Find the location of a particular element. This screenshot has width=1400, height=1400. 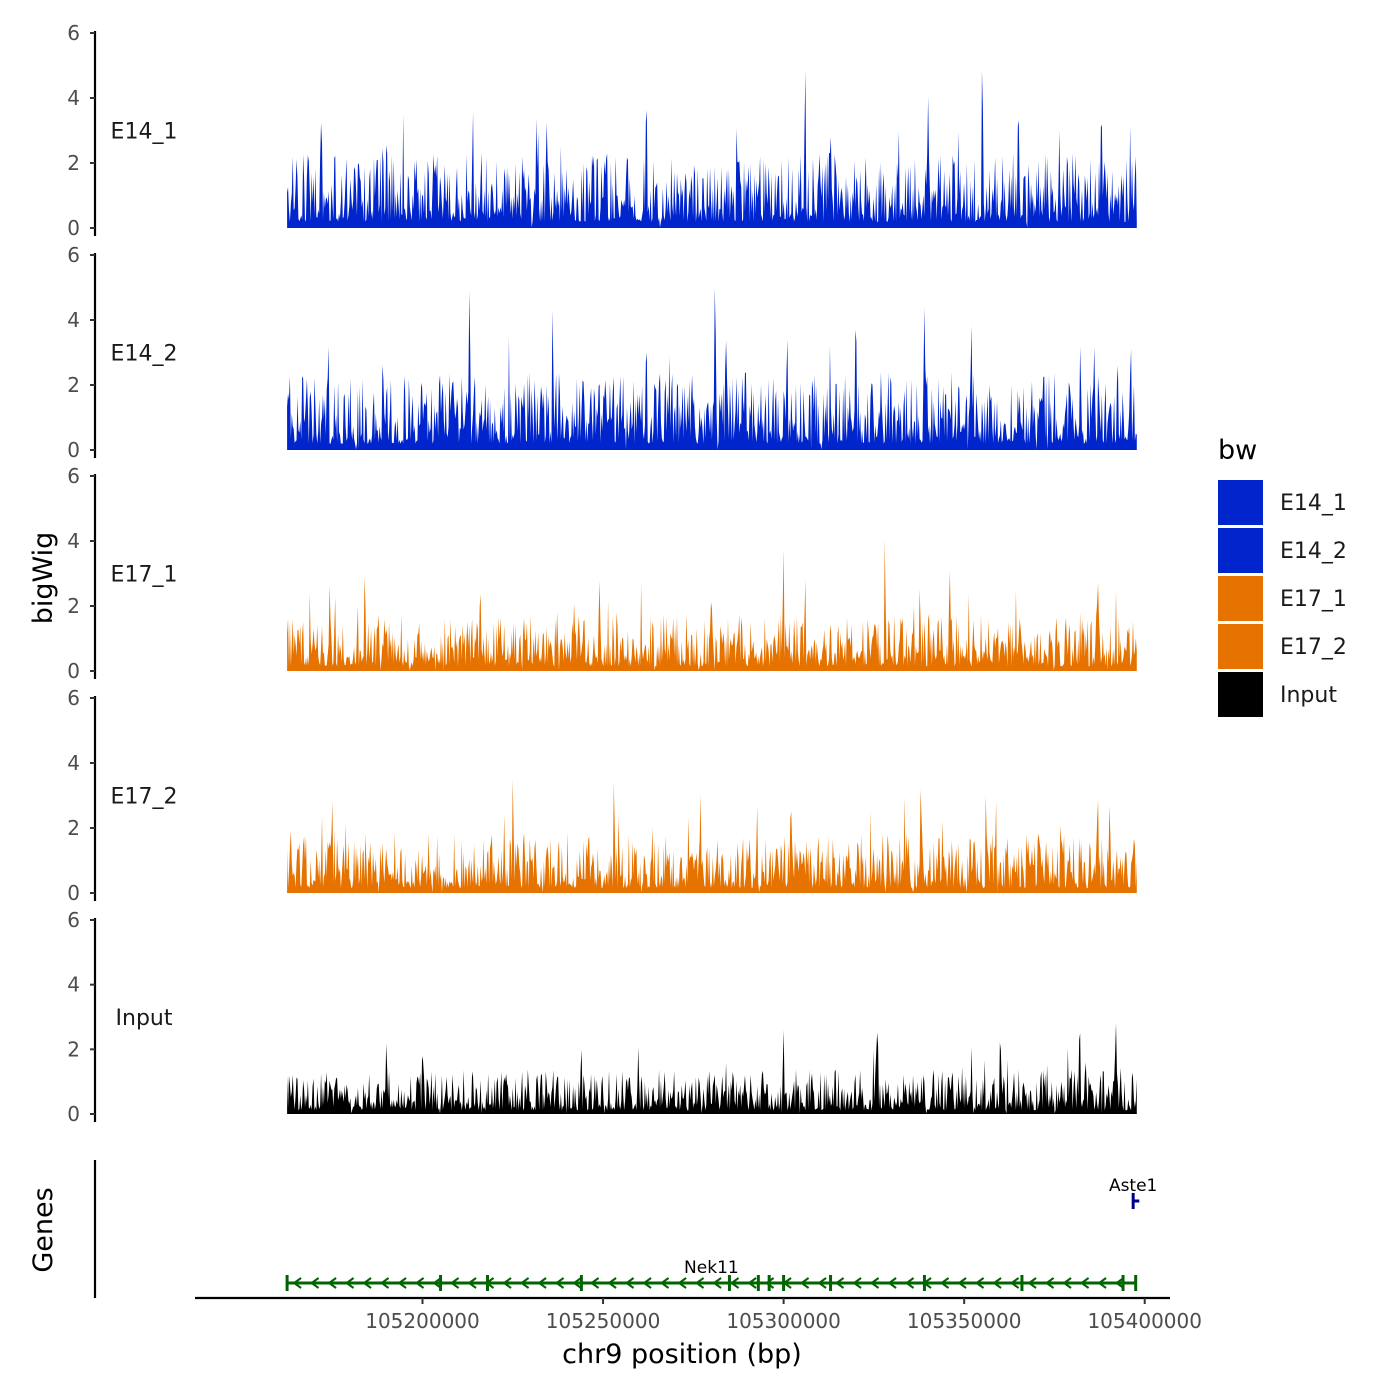

x-tick-label: 105250000 is located at coordinates (603, 1321).